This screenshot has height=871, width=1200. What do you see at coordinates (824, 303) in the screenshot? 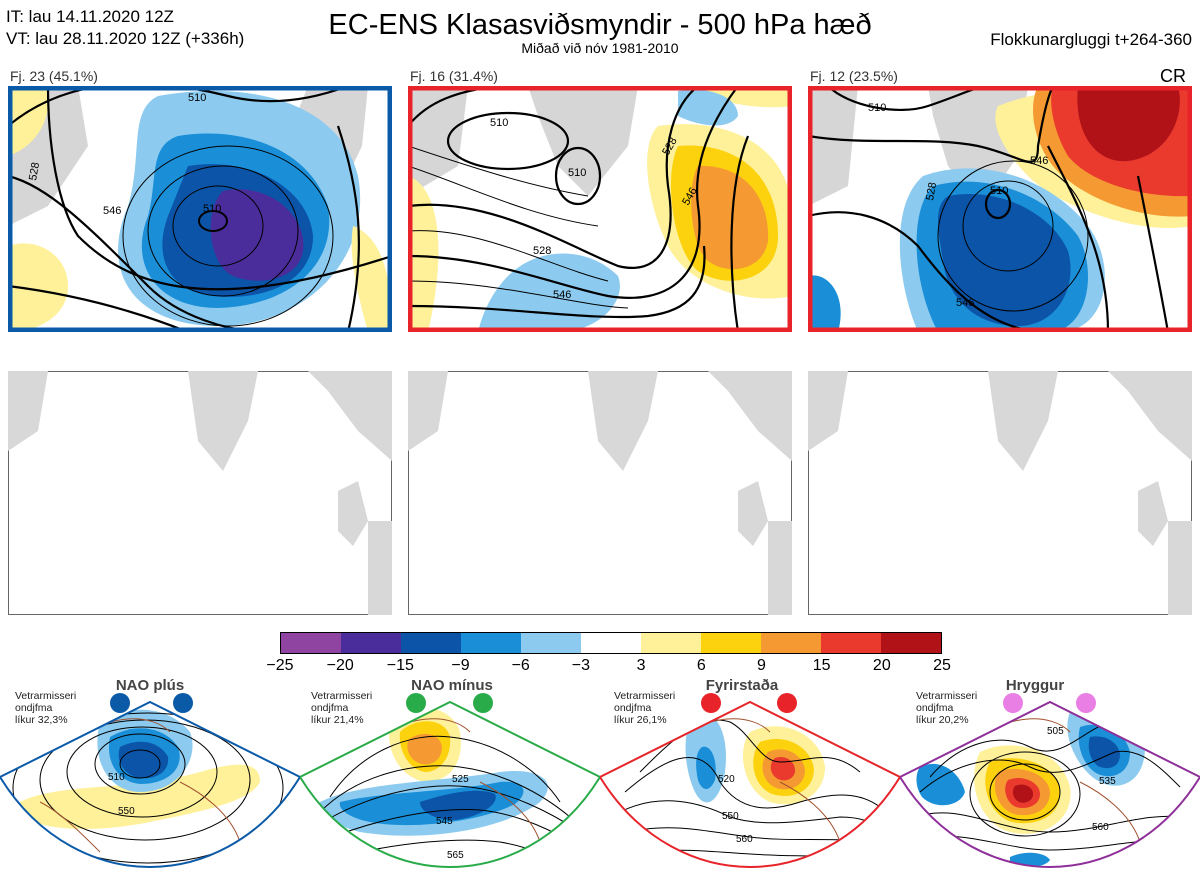
I see `anomaly-neg-left` at bounding box center [824, 303].